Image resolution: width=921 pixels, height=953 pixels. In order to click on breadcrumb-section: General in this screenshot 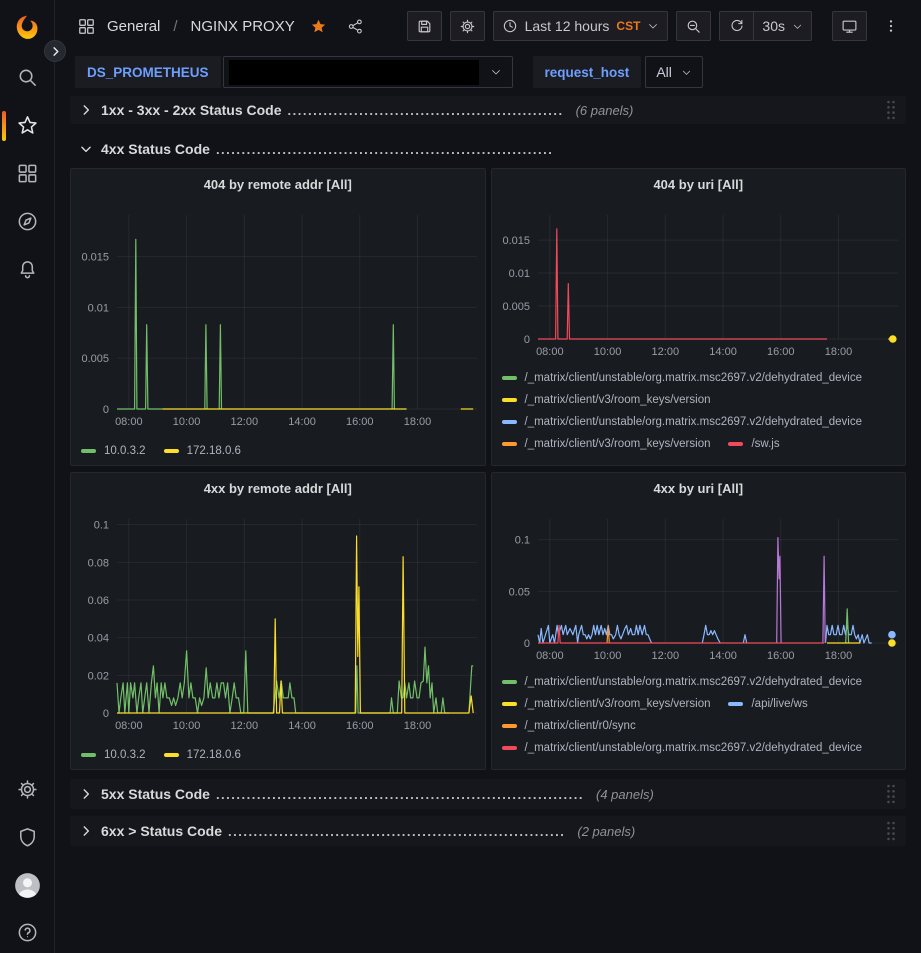, I will do `click(134, 26)`.